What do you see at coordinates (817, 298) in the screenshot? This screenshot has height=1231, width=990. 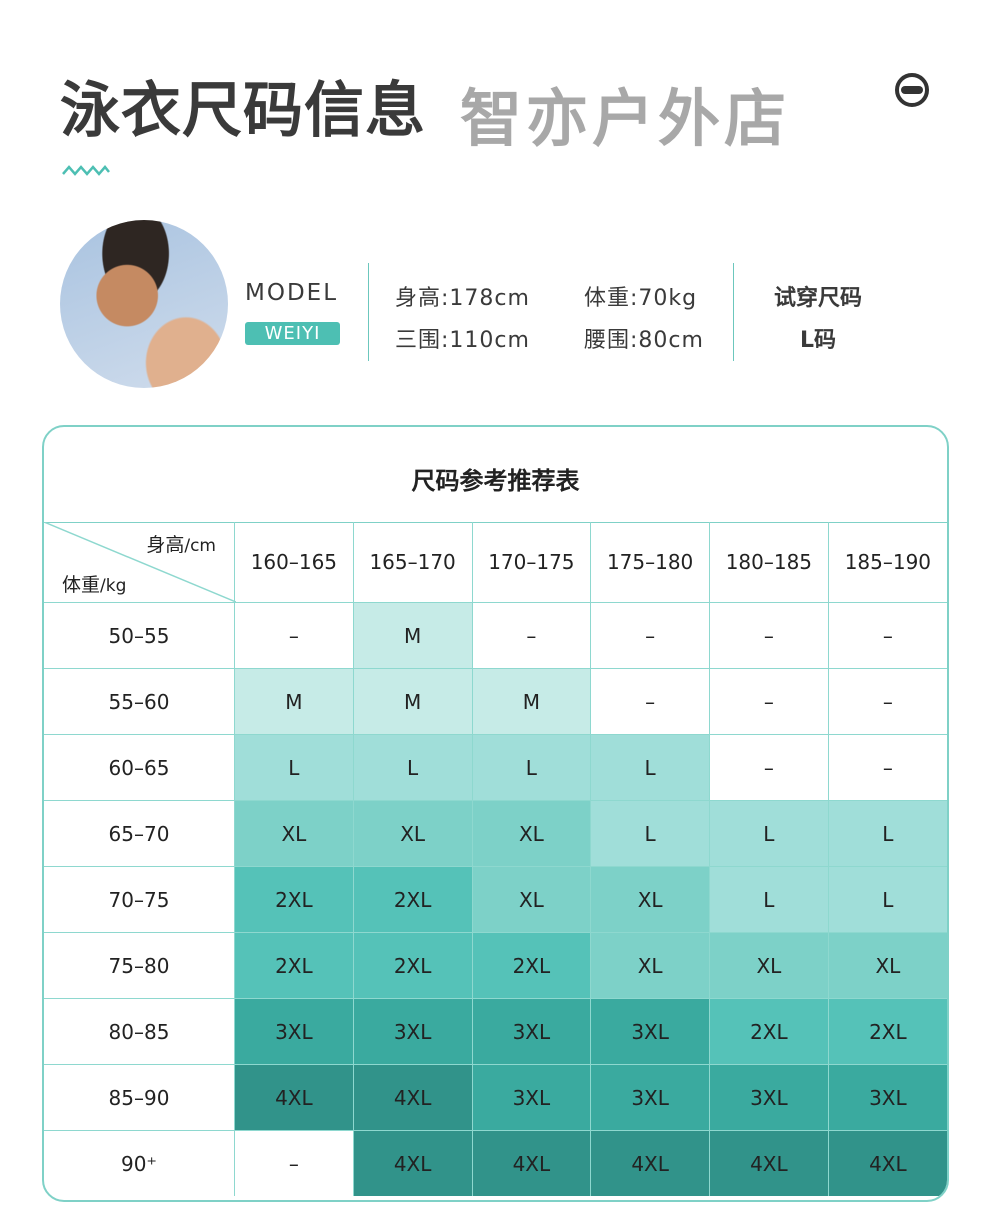 I see `tryon-label: 试穿尺码` at bounding box center [817, 298].